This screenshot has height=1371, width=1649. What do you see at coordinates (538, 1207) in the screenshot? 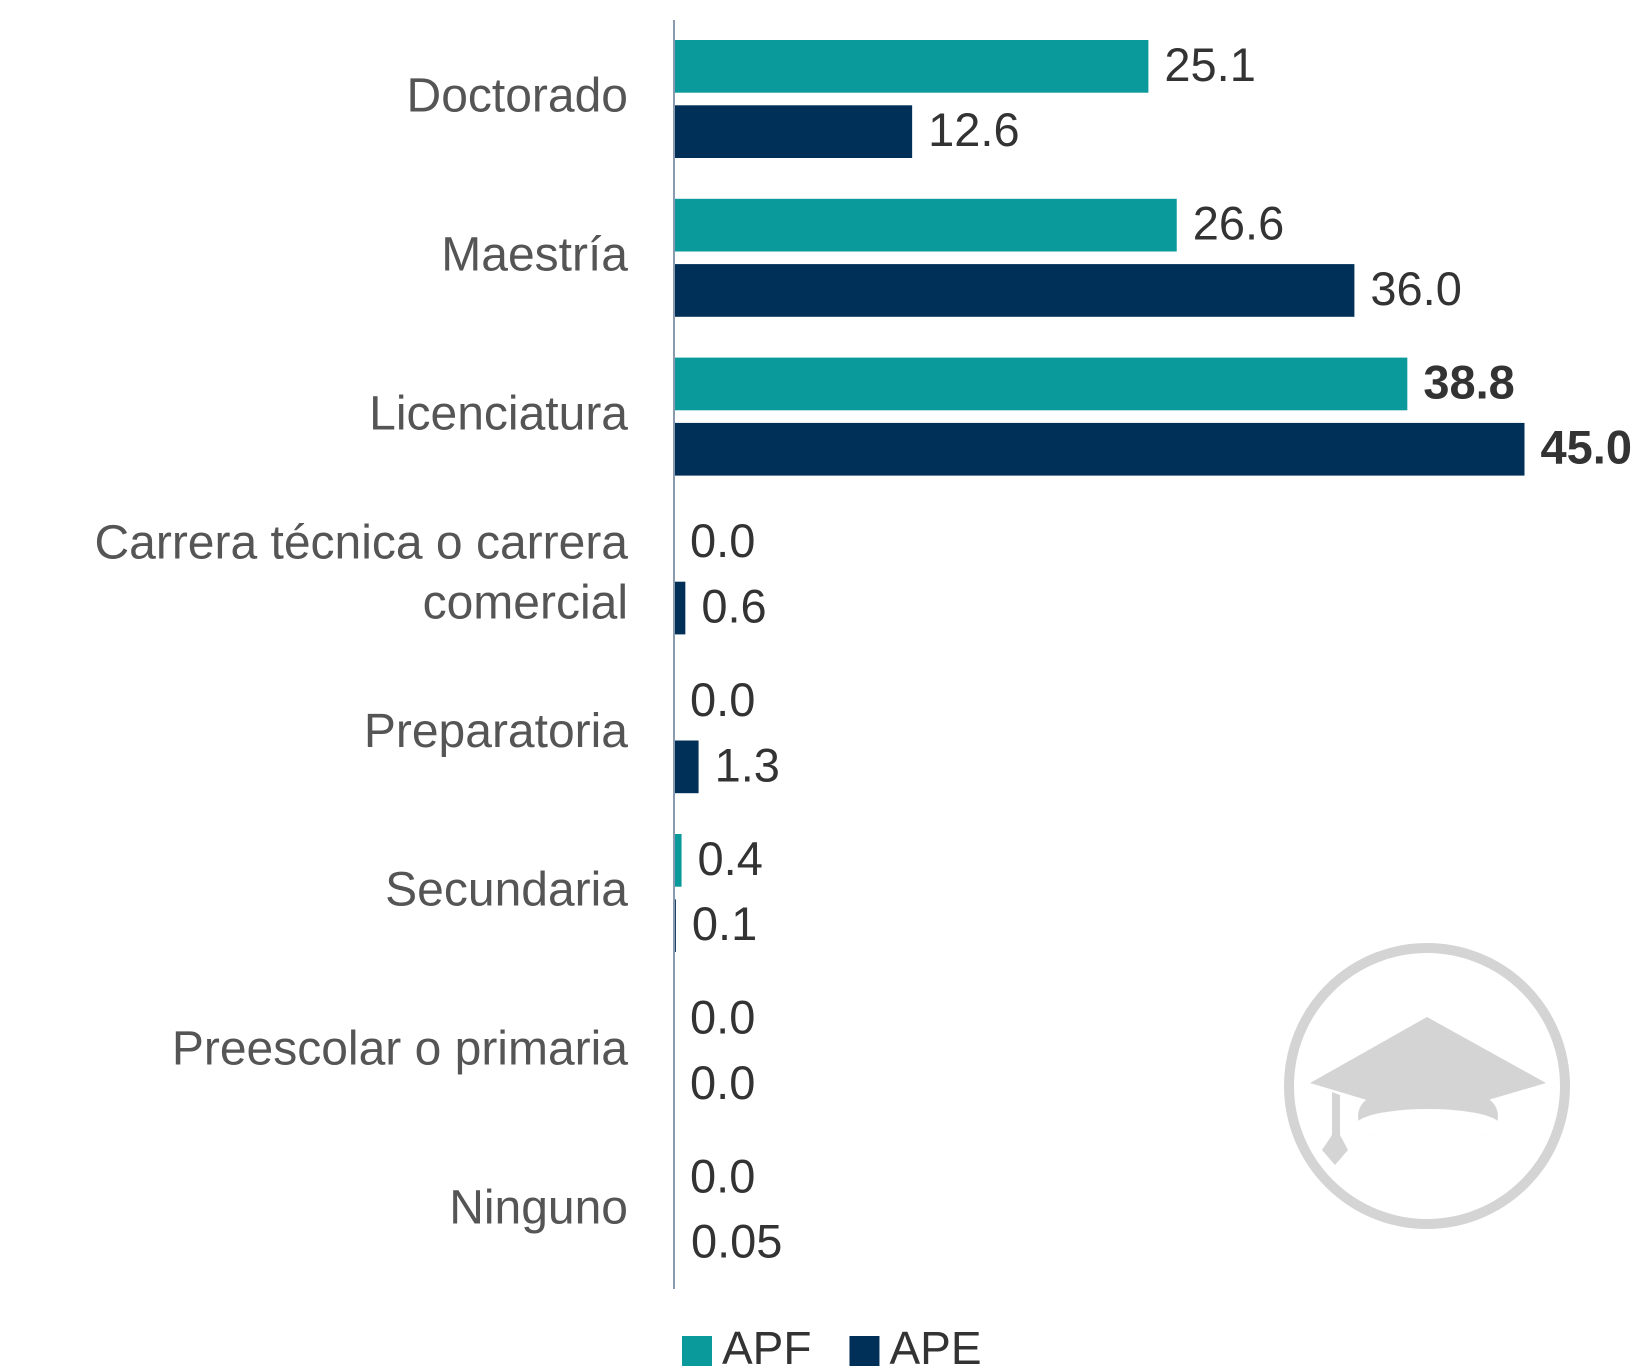
I see `y-tick-label: Ninguno` at bounding box center [538, 1207].